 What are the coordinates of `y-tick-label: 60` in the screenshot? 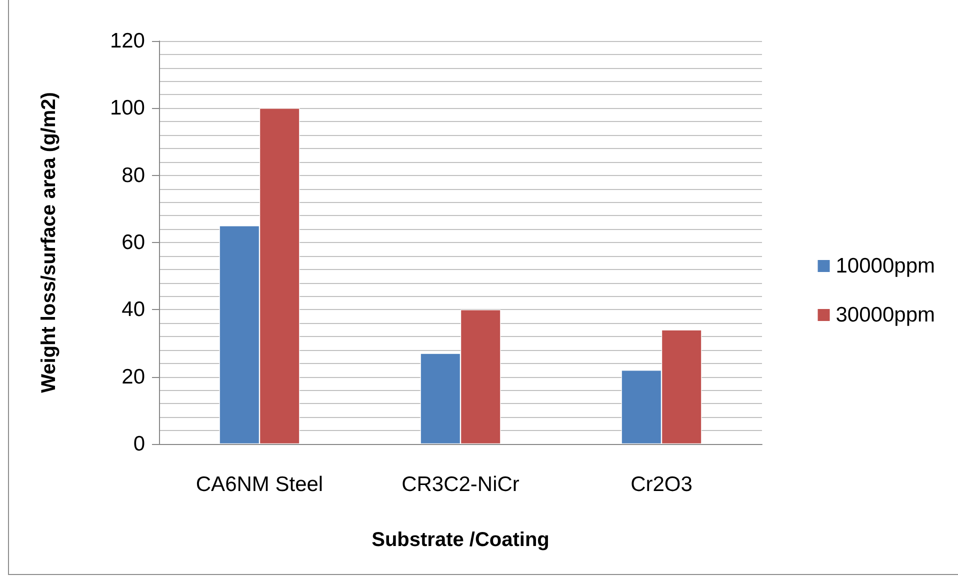 It's located at (133, 242).